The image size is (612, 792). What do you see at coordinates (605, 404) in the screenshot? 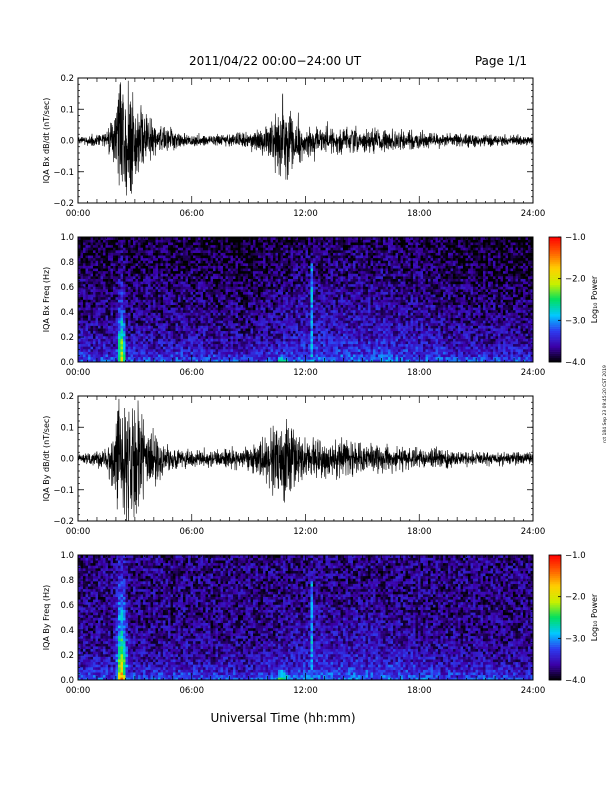
I see `side-note: rct 184 Sep 23 09:45:20 CST 2019` at bounding box center [605, 404].